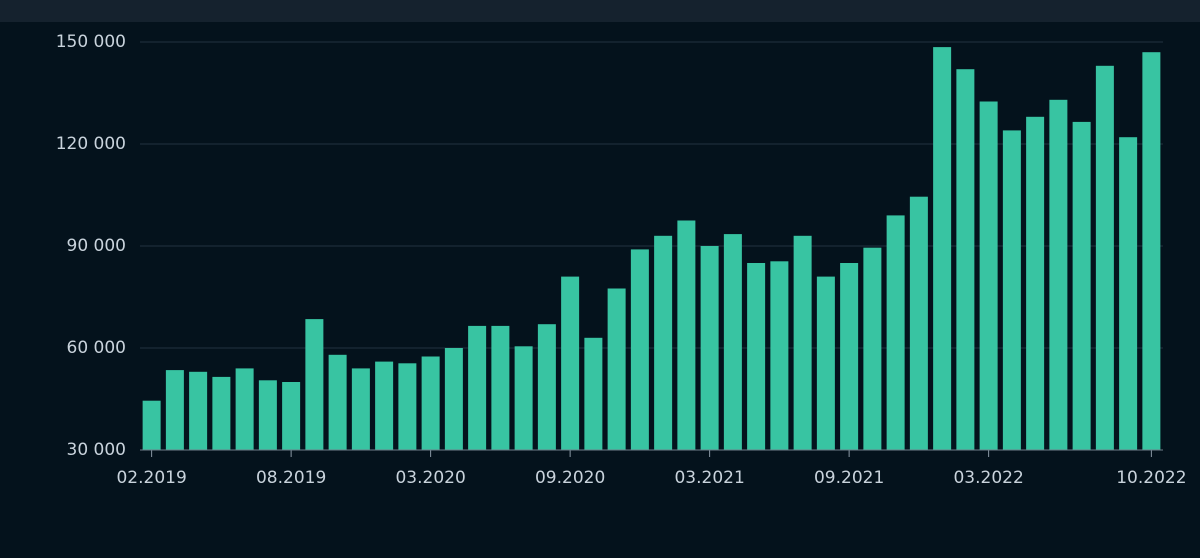 The width and height of the screenshot is (1200, 558). Describe the element at coordinates (988, 478) in the screenshot. I see `x-tick-label: 03.2022` at that location.